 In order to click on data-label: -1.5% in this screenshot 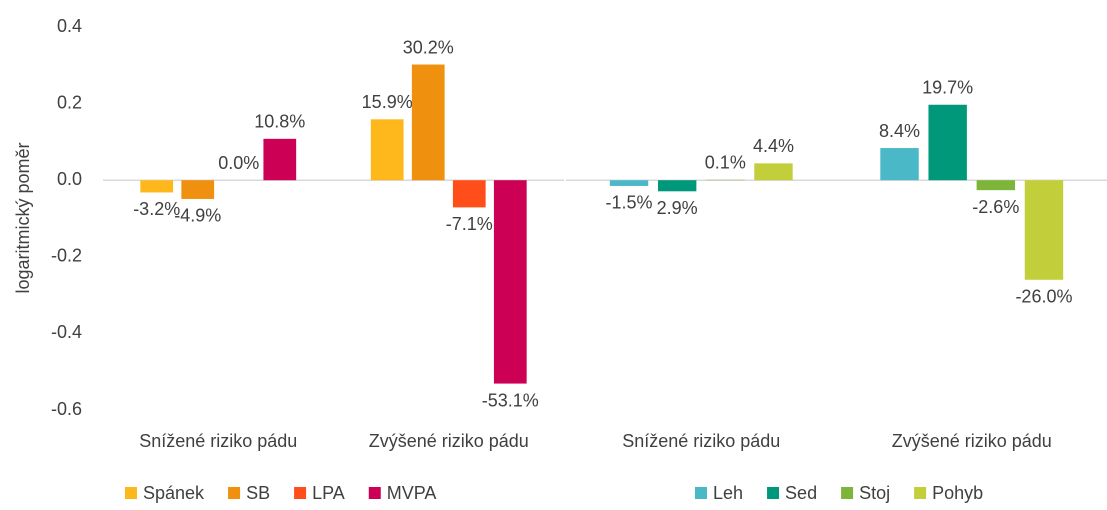, I will do `click(629, 203)`.